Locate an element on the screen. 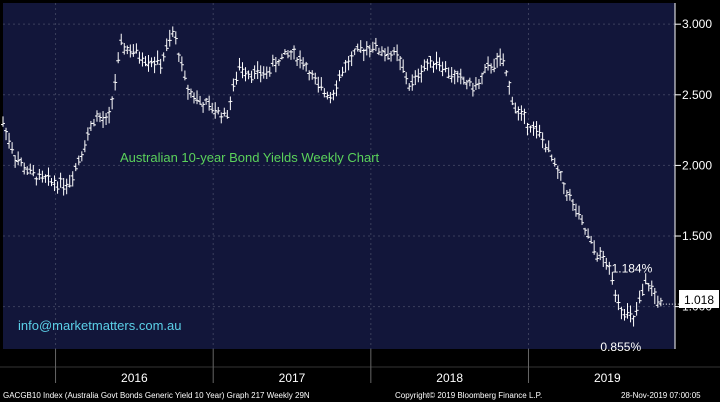  annotation-label: 0.855% is located at coordinates (620, 347).